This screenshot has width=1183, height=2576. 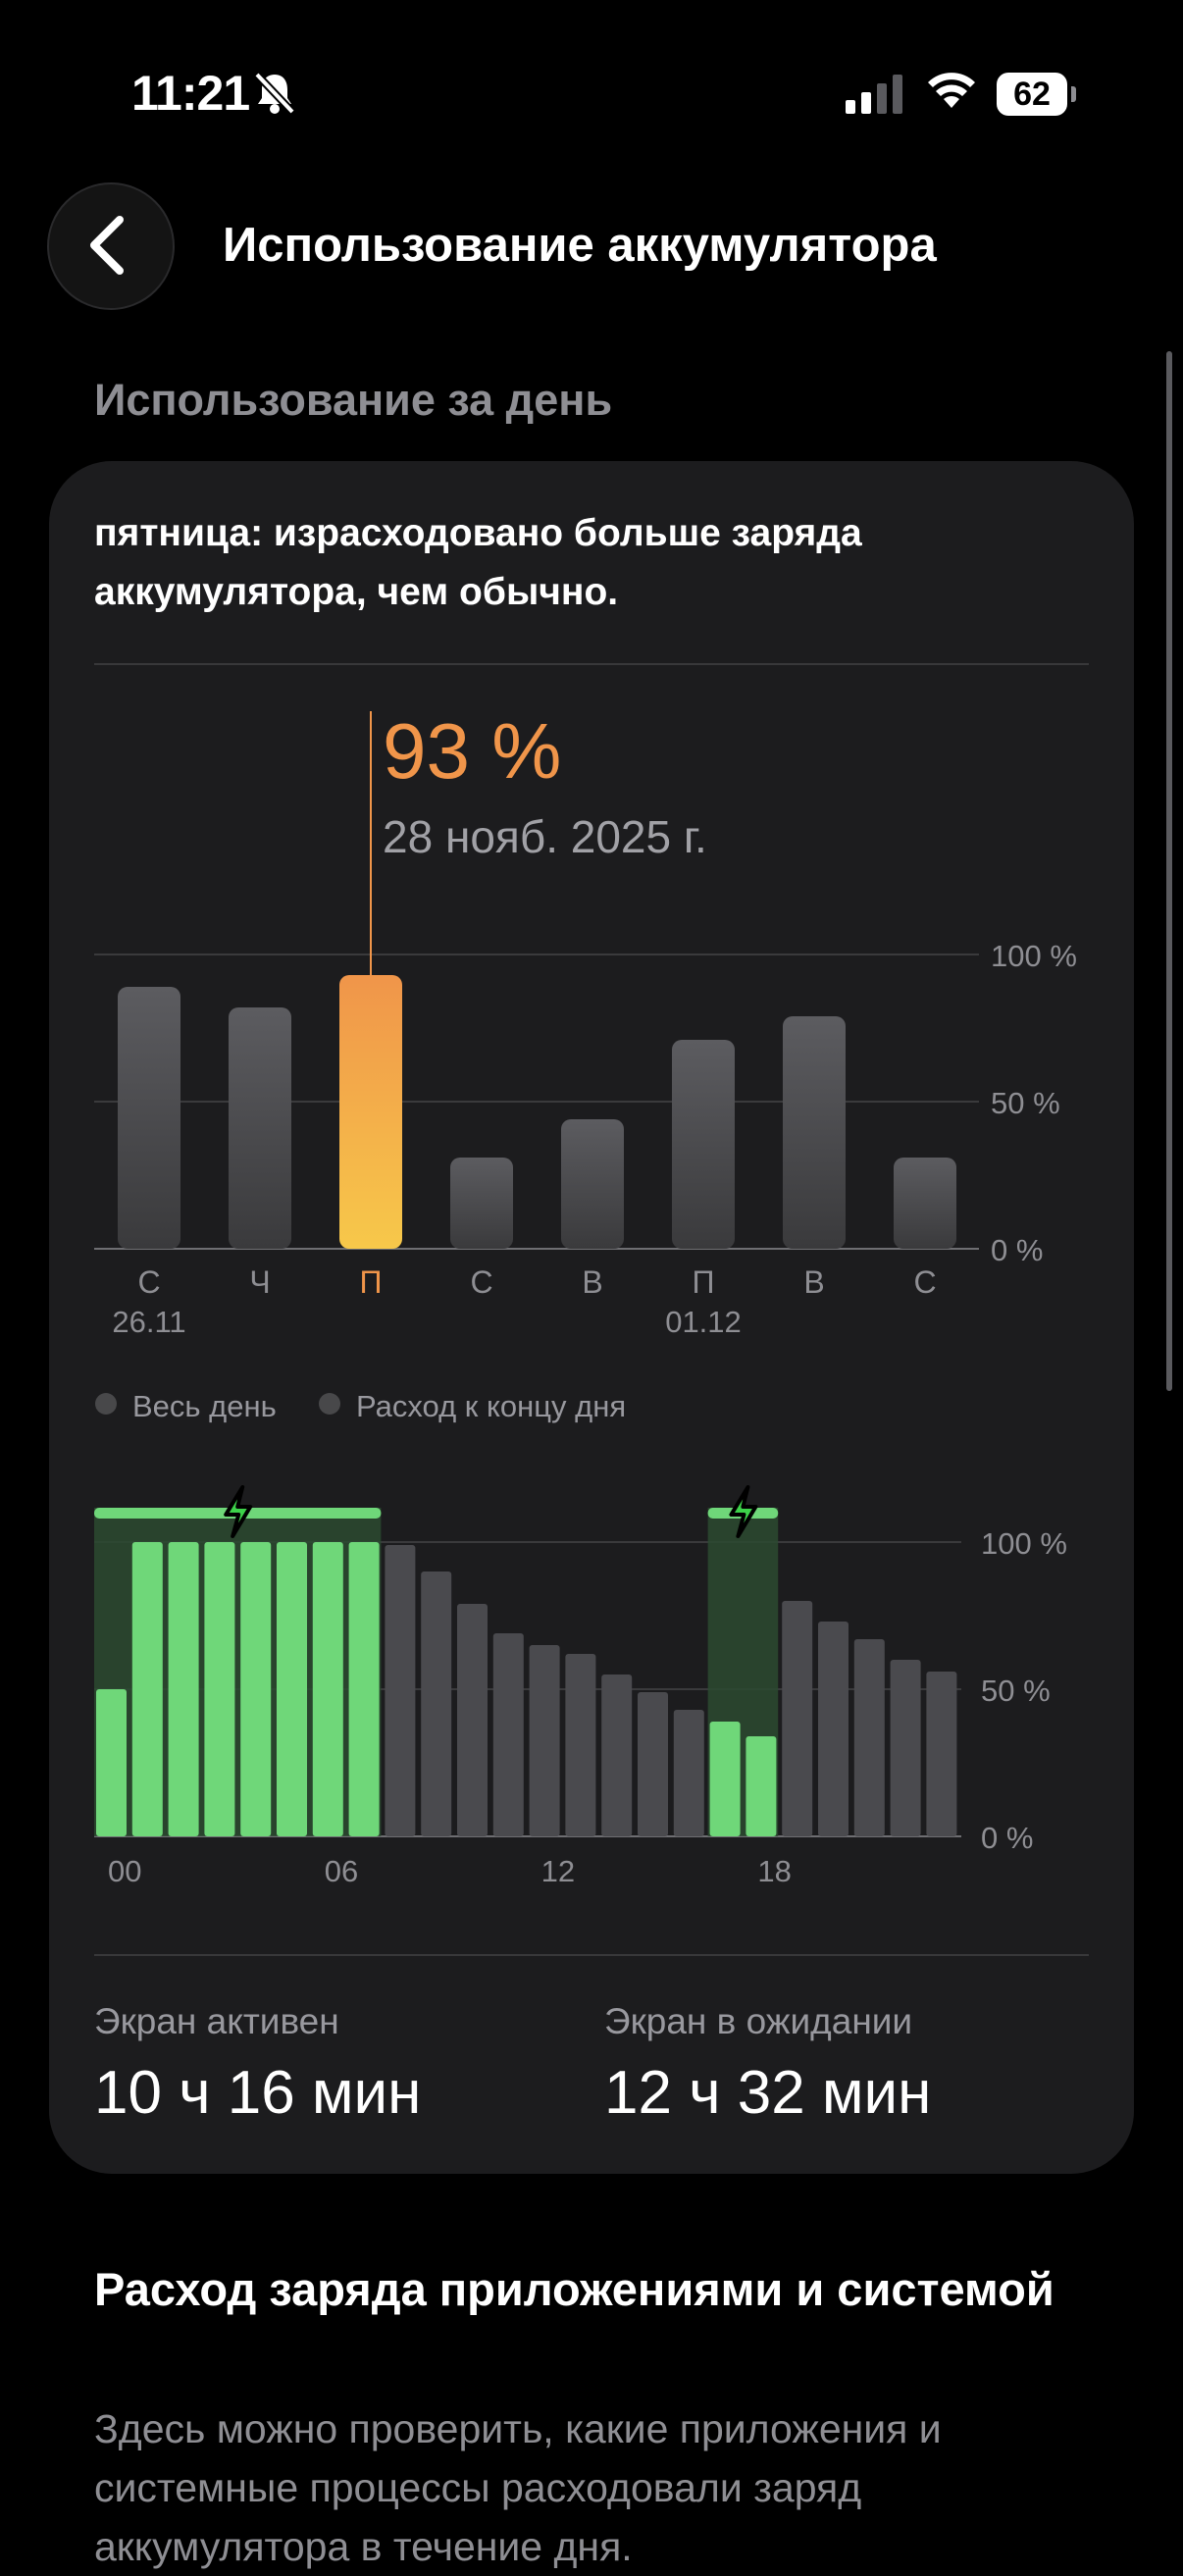 What do you see at coordinates (758, 2021) in the screenshot?
I see `screen-idle-label: Экран в ожидании` at bounding box center [758, 2021].